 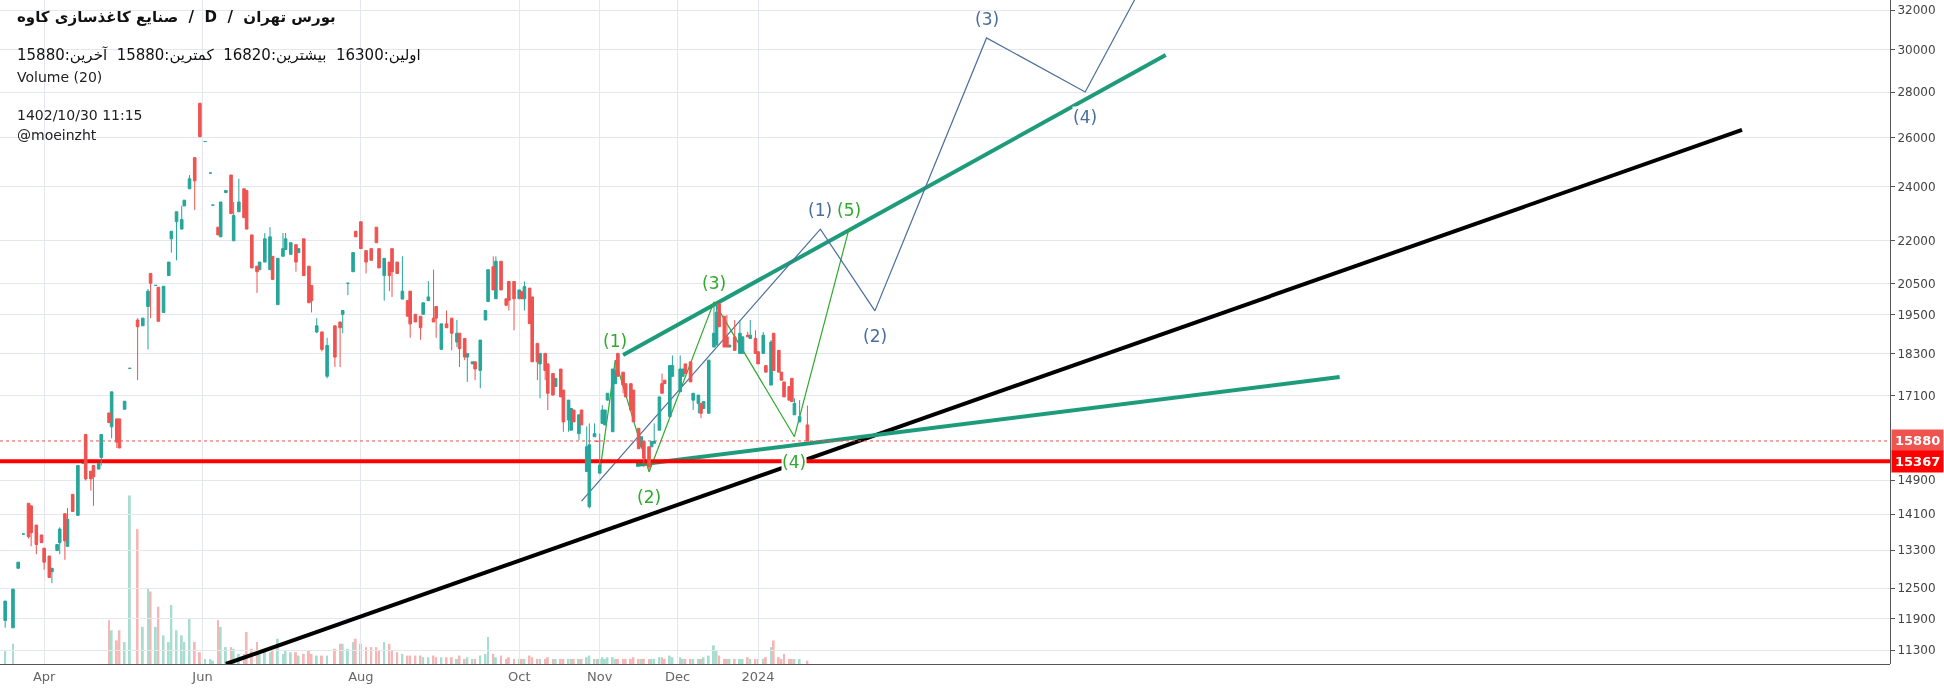 What do you see at coordinates (1916, 395) in the screenshot?
I see `y-tick-label: 17100` at bounding box center [1916, 395].